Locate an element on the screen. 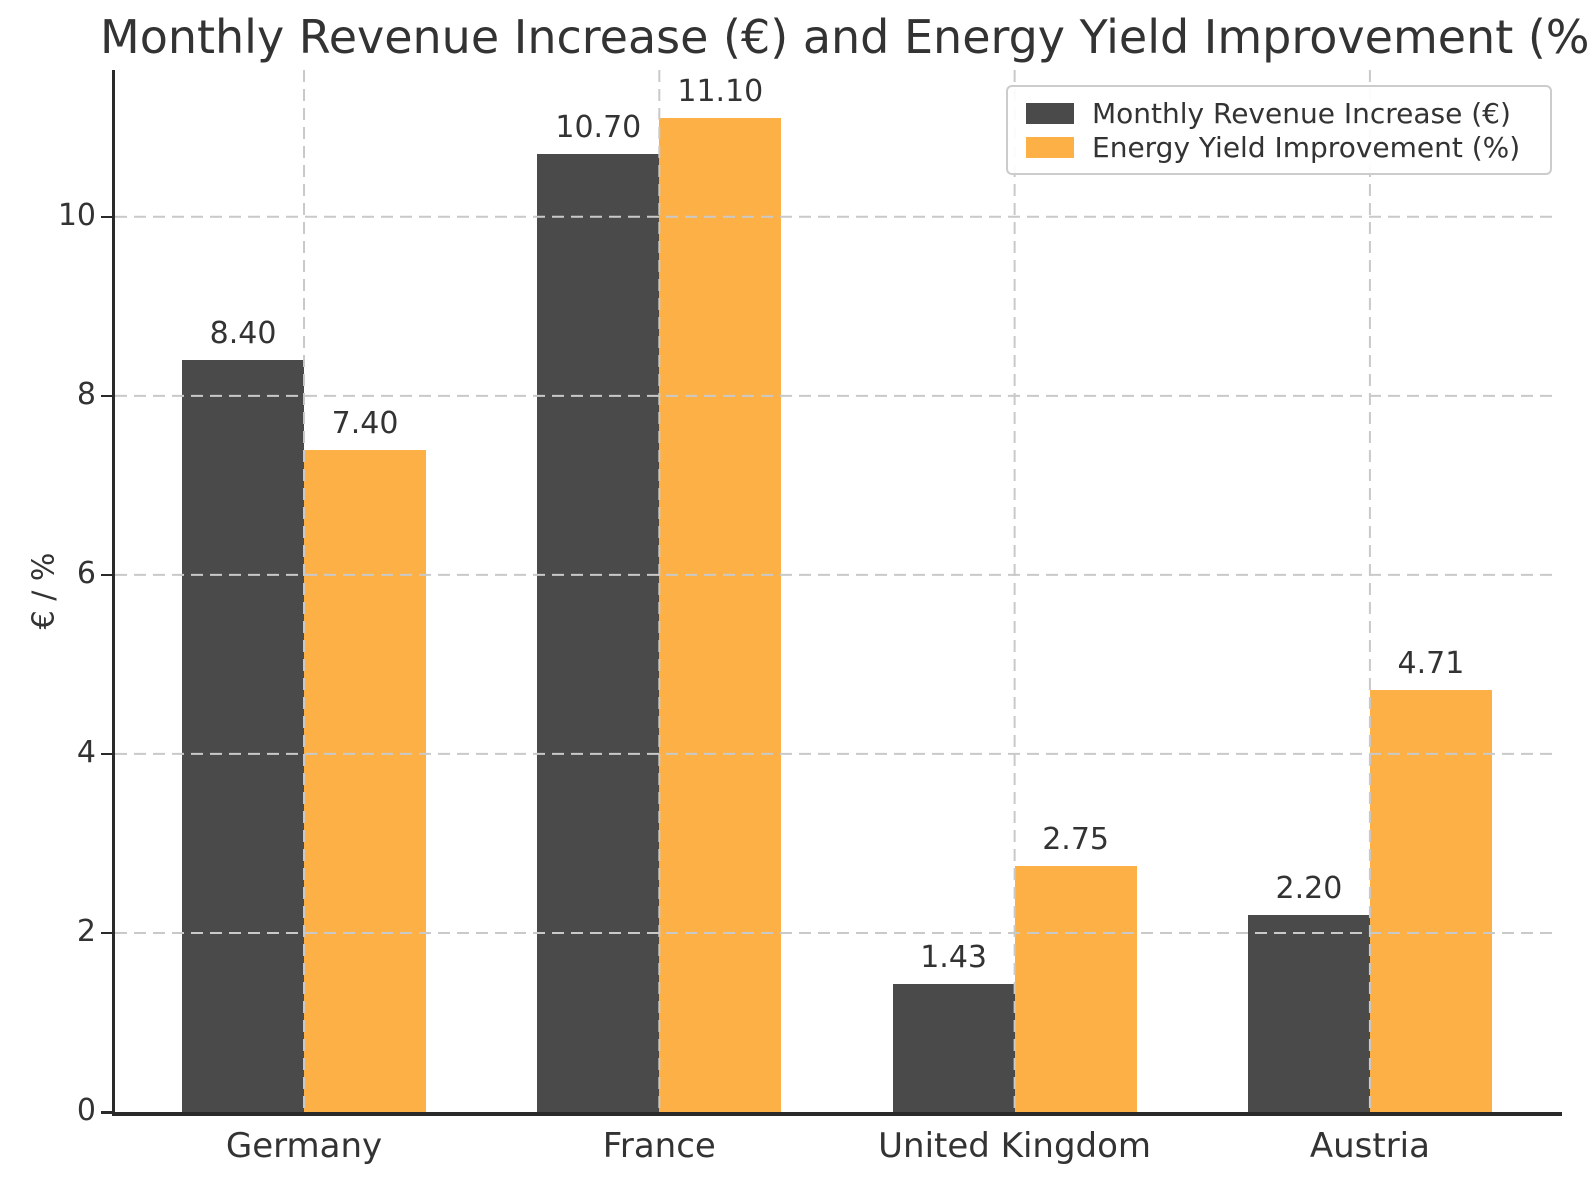  bar-value-label: 10.70 is located at coordinates (598, 128).